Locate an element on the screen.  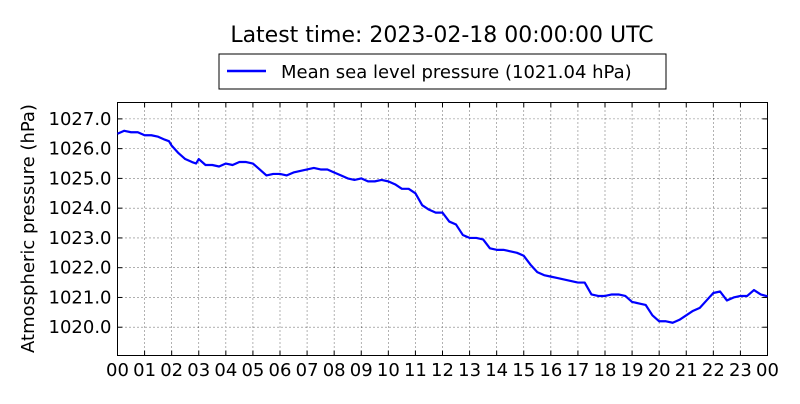
y-tick-label: 1022.0 is located at coordinates (80, 268).